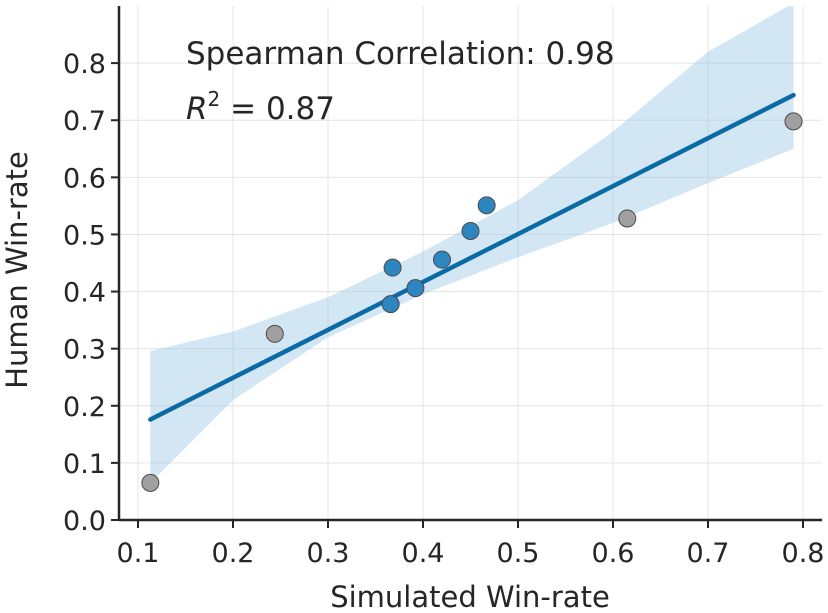 Image resolution: width=828 pixels, height=613 pixels. What do you see at coordinates (233, 553) in the screenshot?
I see `x-tick-label-1: 0.2` at bounding box center [233, 553].